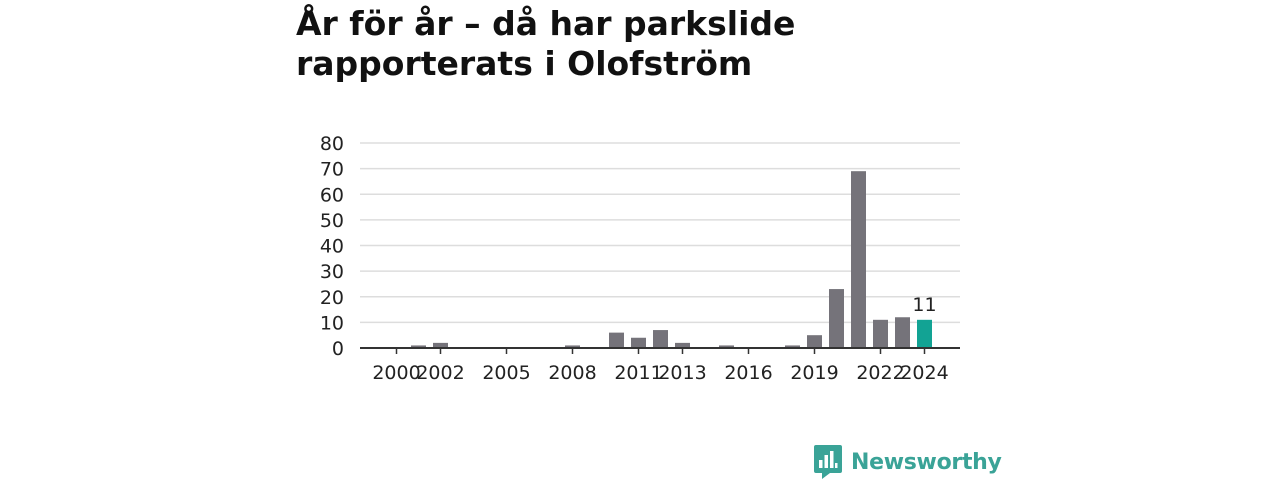  What do you see at coordinates (814, 341) in the screenshot?
I see `bar-2019` at bounding box center [814, 341].